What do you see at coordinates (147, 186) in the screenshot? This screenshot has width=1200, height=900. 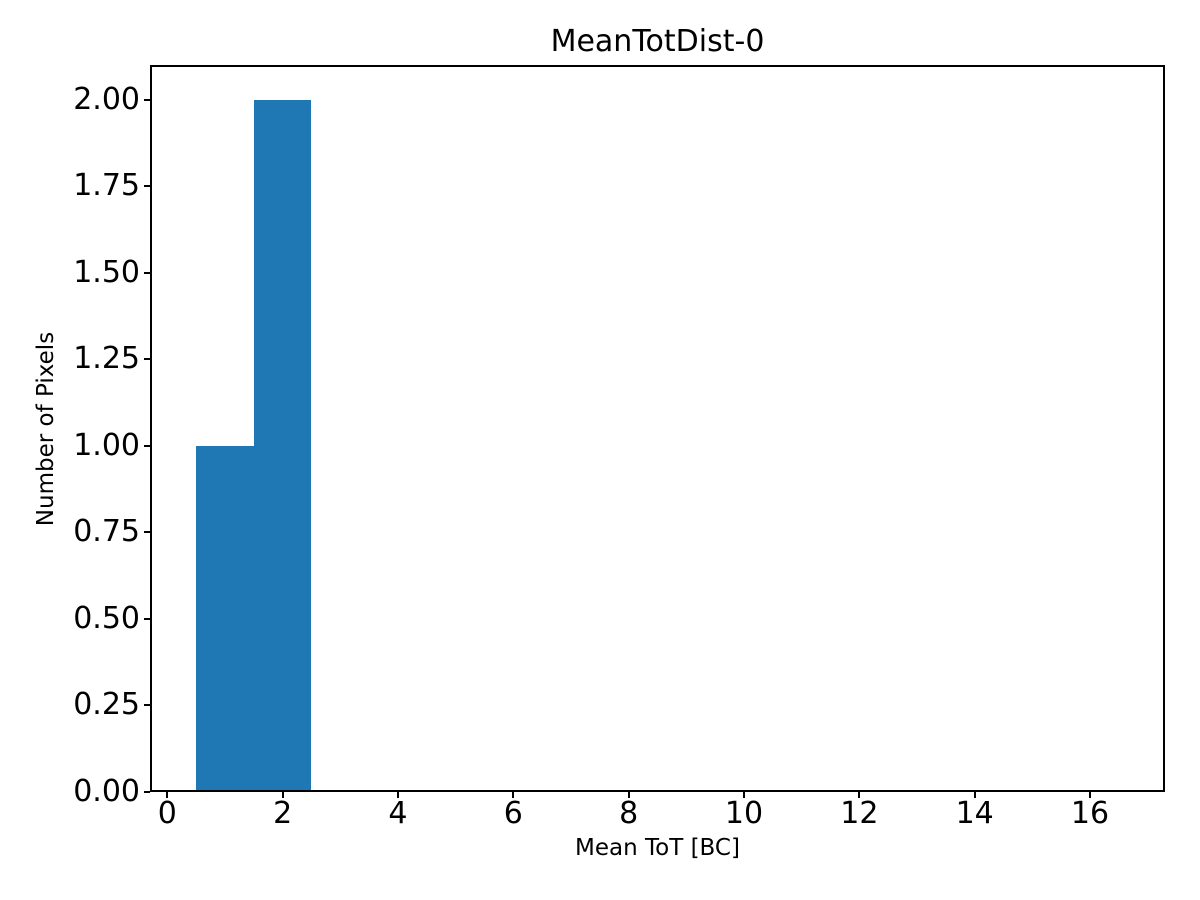 I see `y-tick-mark-1.75` at bounding box center [147, 186].